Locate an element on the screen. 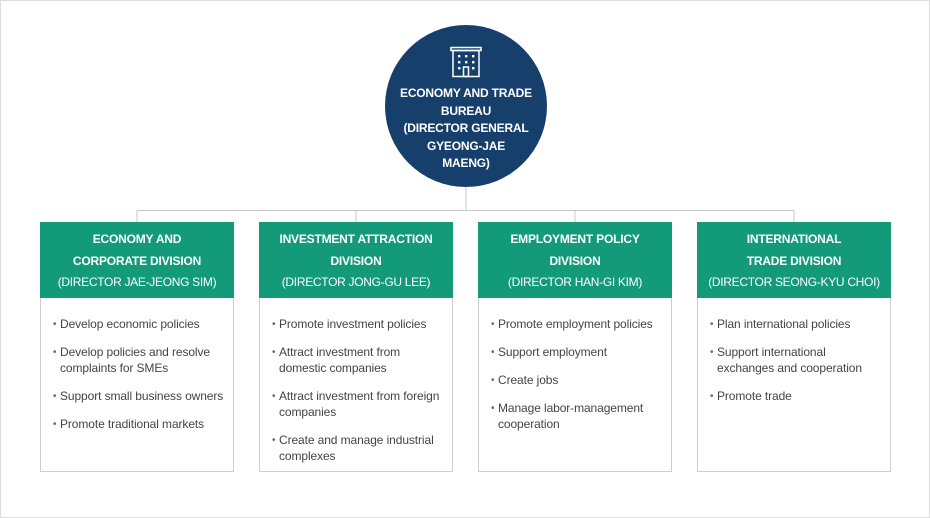 The height and width of the screenshot is (518, 930). task-item: • Promote employment policies is located at coordinates (572, 324).